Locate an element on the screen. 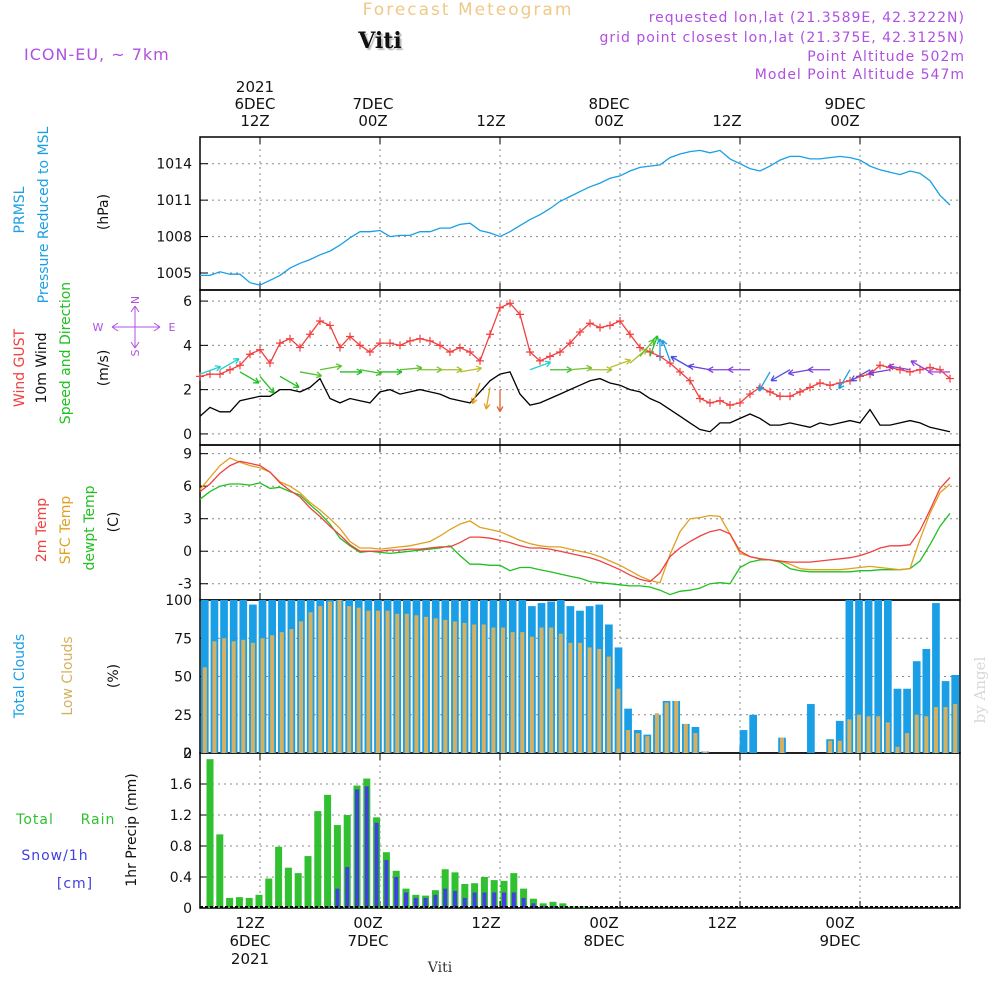  panel-frame is located at coordinates (580, 522).